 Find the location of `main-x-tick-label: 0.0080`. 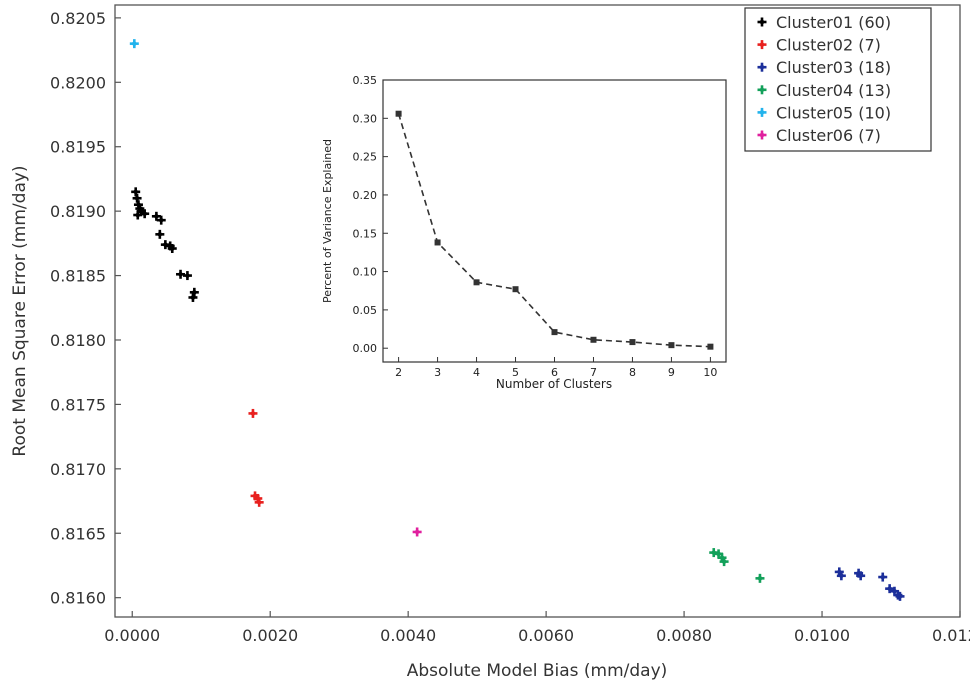

main-x-tick-label: 0.0080 is located at coordinates (684, 635).